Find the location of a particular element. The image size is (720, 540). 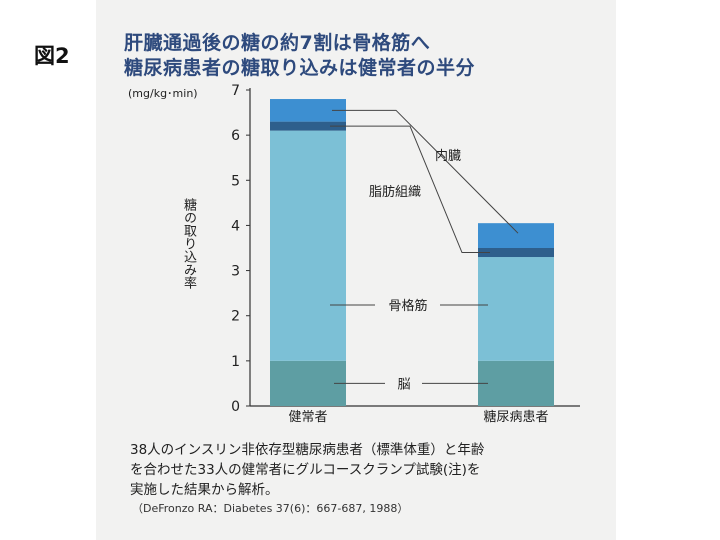

y-unit-label: (mg/kg･min) is located at coordinates (163, 93).